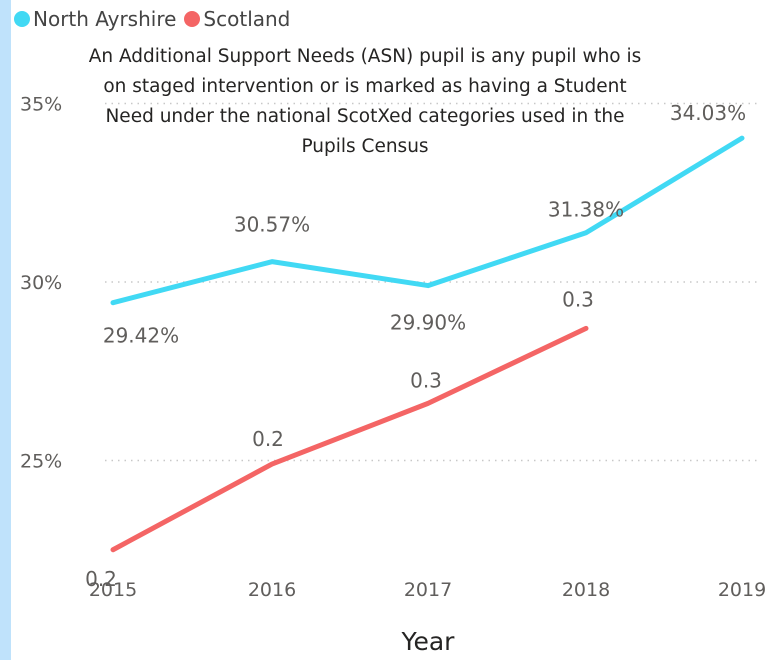 The width and height of the screenshot is (777, 660). I want to click on x-tick-label: 2015, so click(113, 590).